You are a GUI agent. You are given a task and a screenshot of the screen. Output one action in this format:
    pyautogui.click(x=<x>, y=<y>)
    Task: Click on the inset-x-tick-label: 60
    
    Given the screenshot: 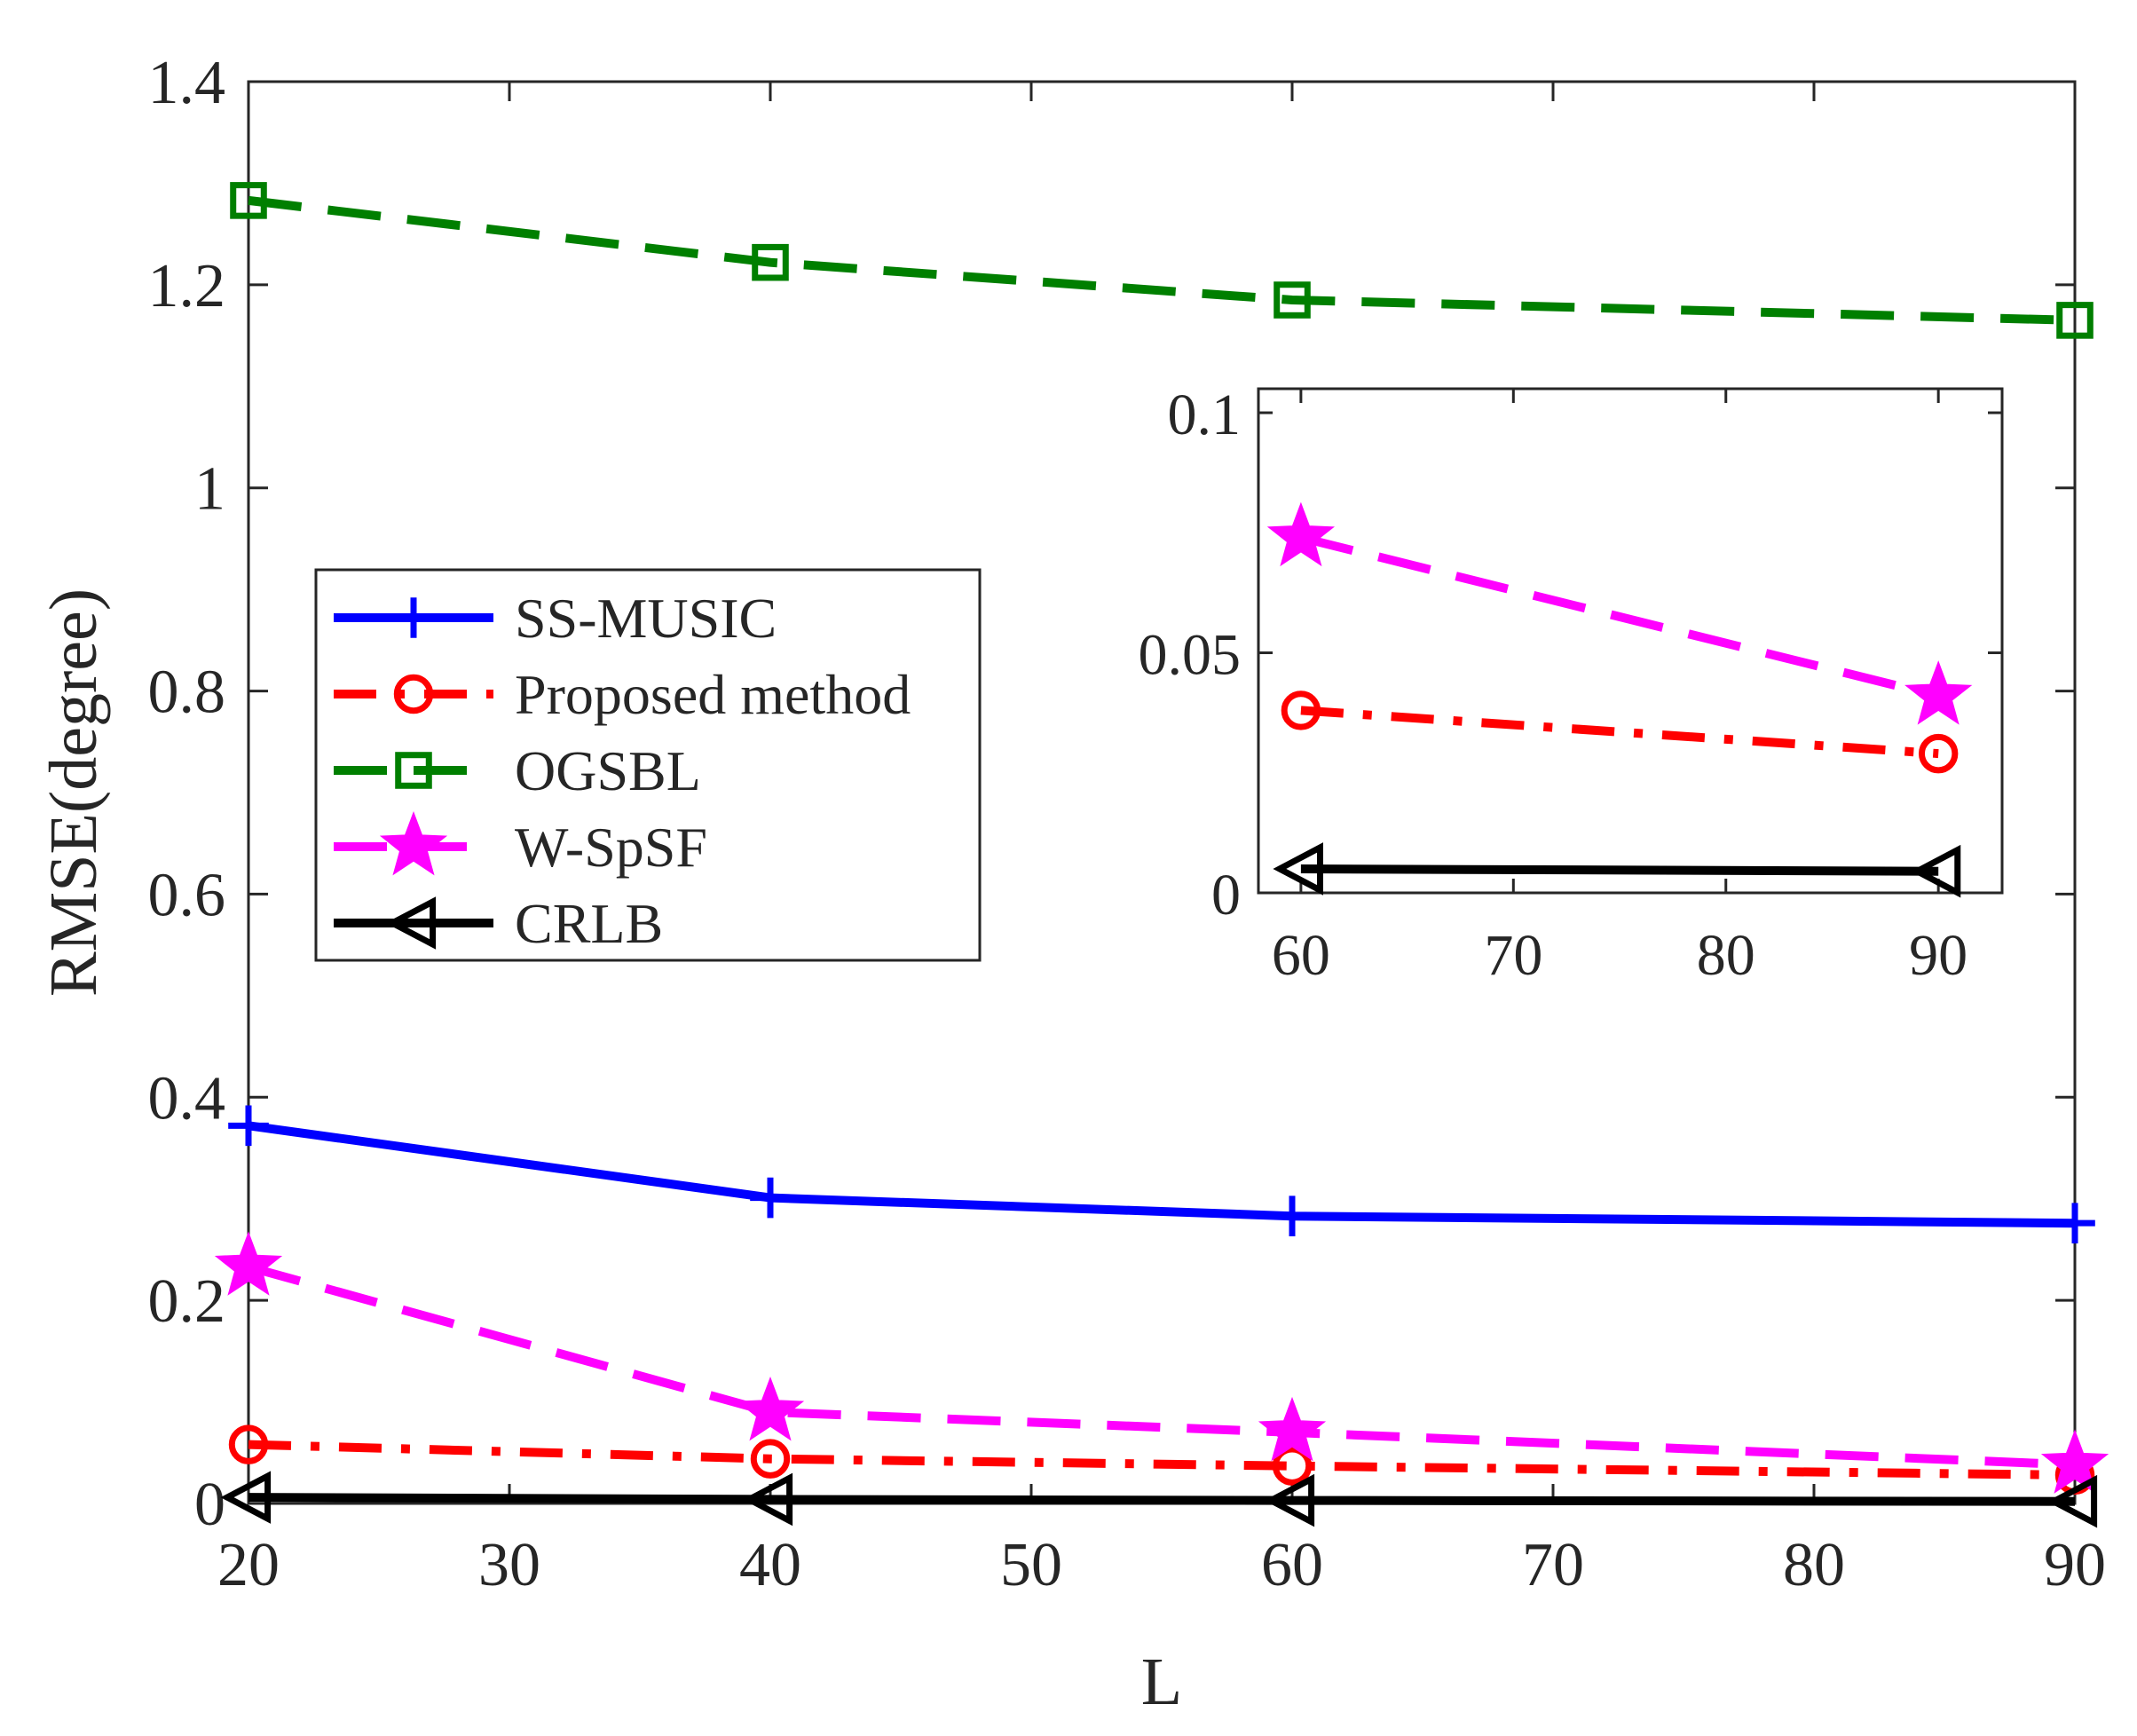 What is the action you would take?
    pyautogui.click(x=1301, y=955)
    